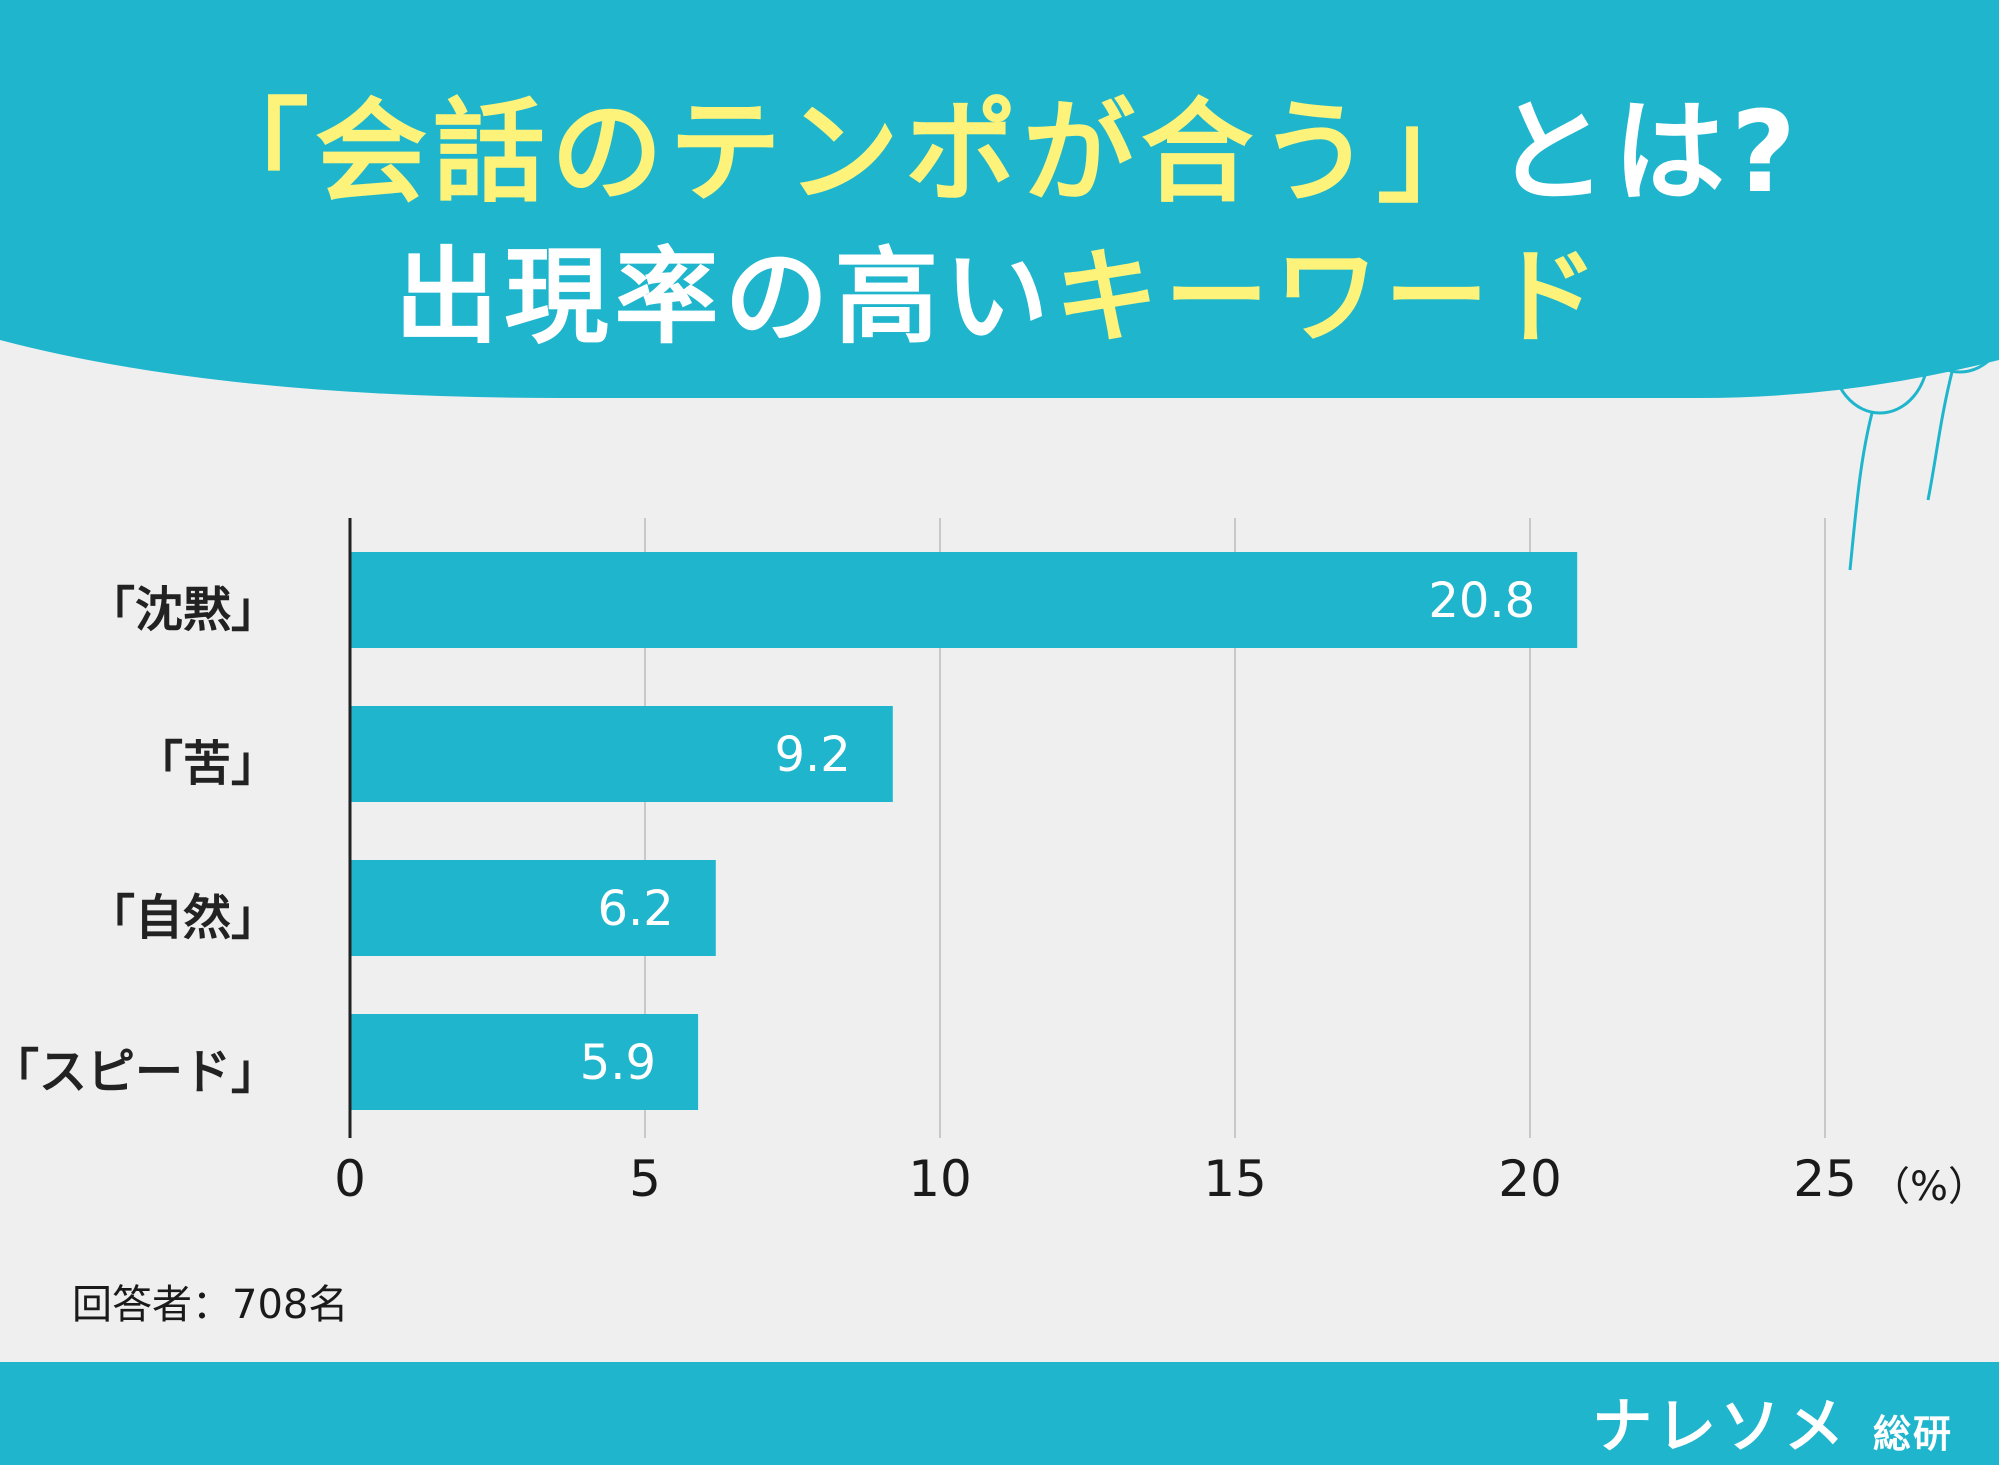 The width and height of the screenshot is (1999, 1465). Describe the element at coordinates (1825, 1179) in the screenshot. I see `x-tick-label-25: 25` at that location.